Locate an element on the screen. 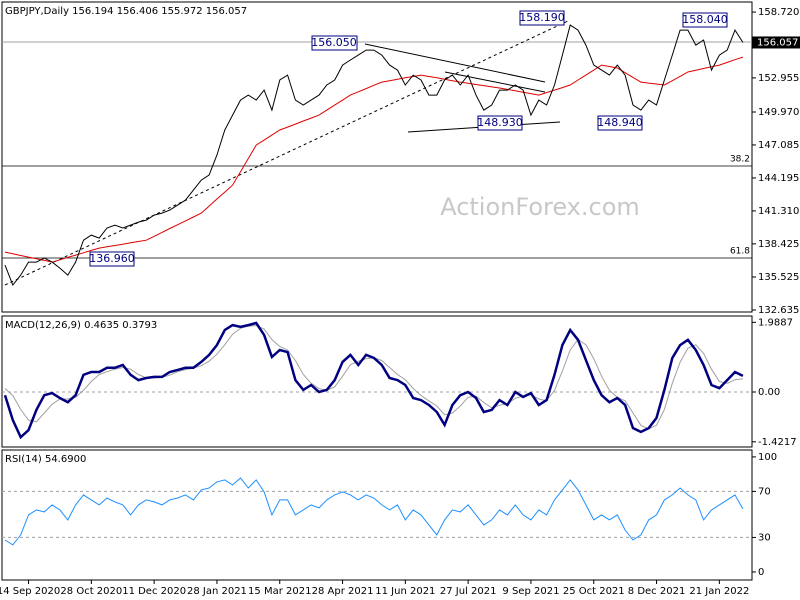 The image size is (800, 600). x-tick-label: 11 Jun 2021 is located at coordinates (405, 591).